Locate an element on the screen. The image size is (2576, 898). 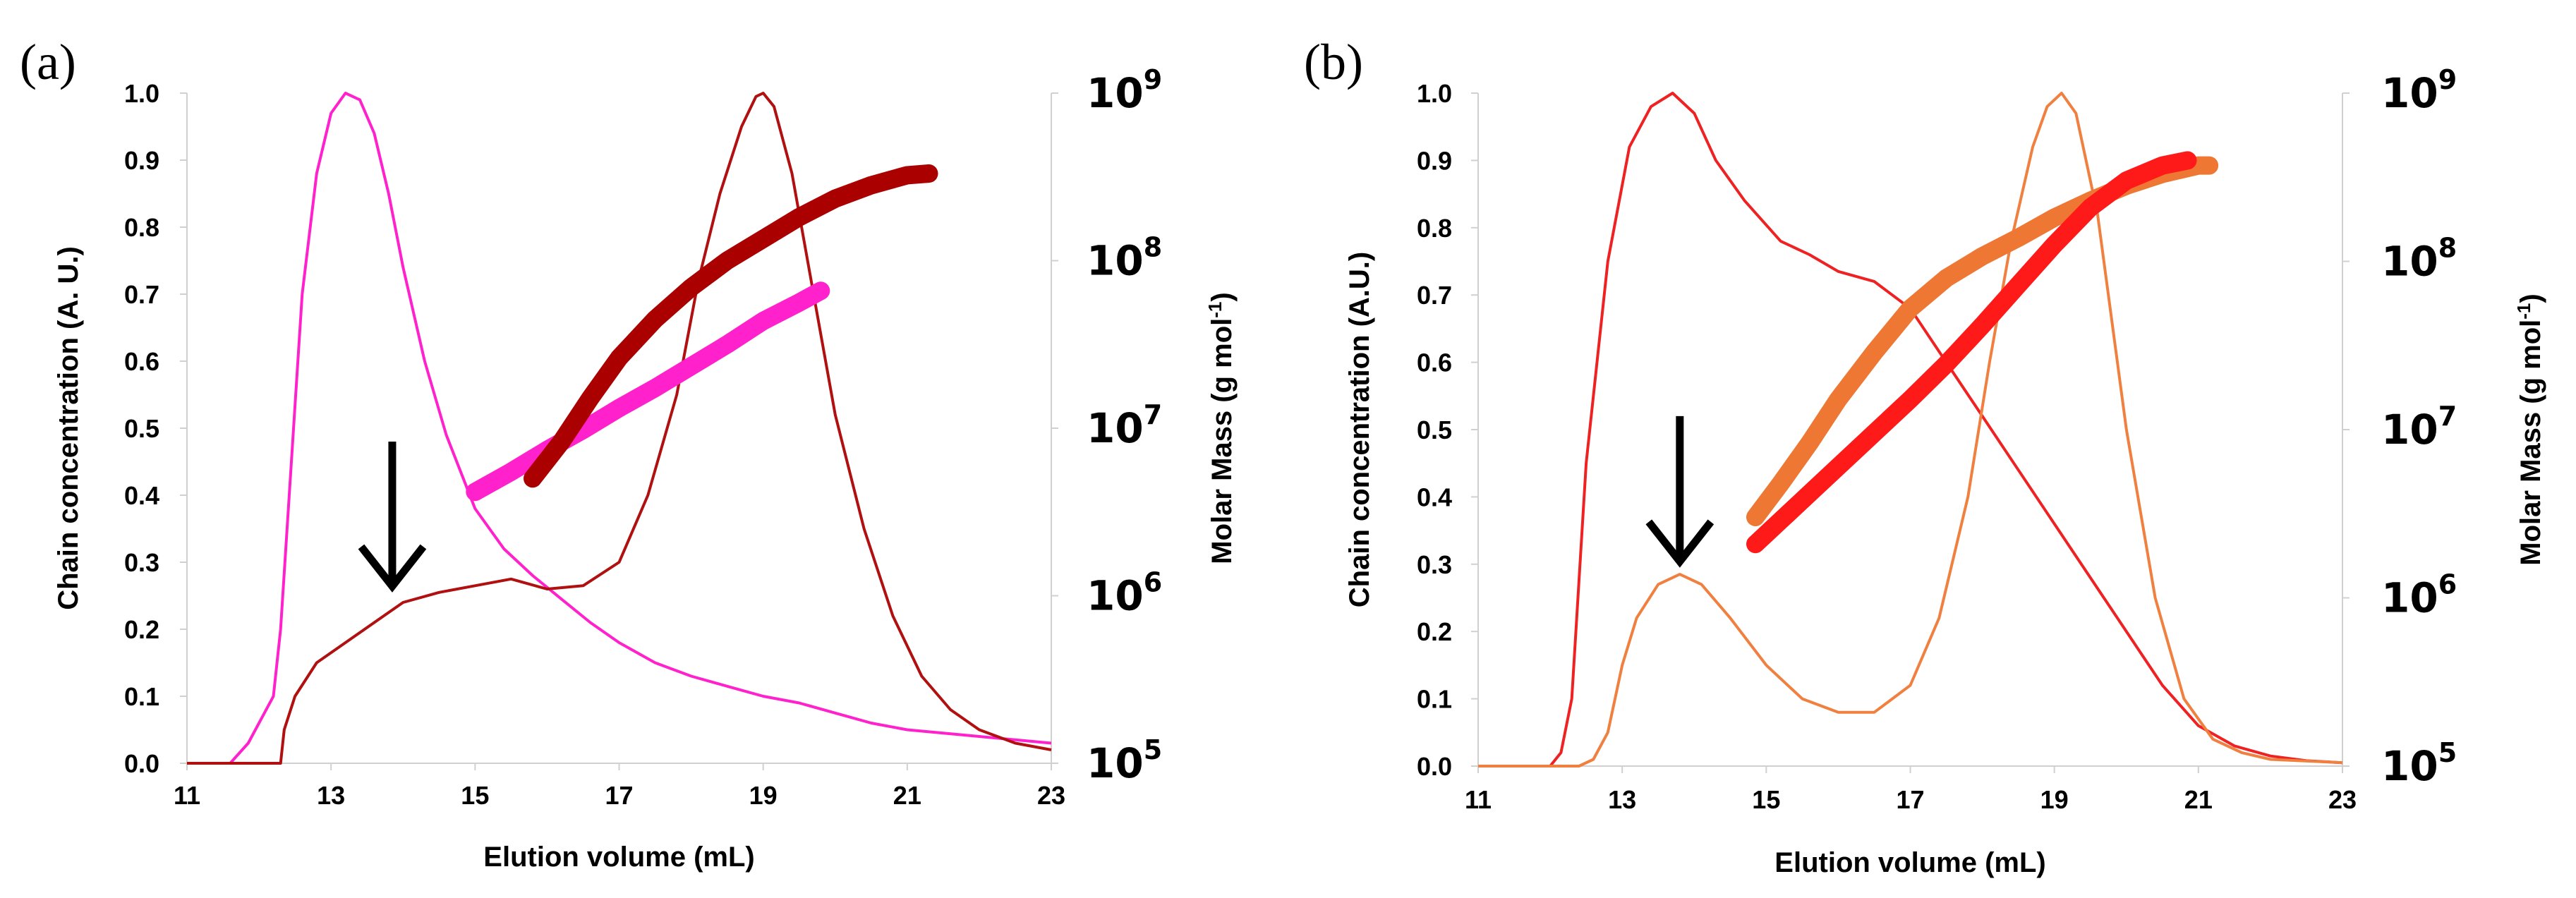
series-molar-mass-orange is located at coordinates (1982, 341).